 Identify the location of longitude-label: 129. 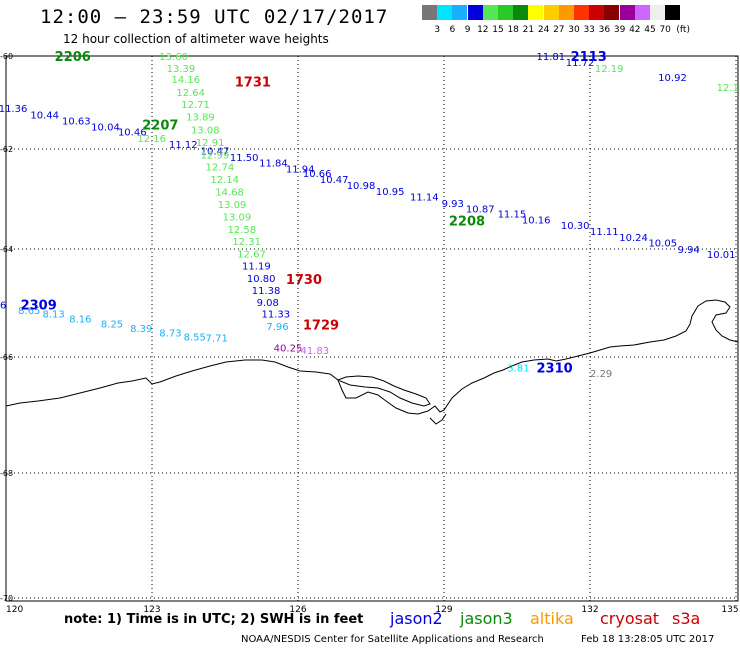
(443, 610).